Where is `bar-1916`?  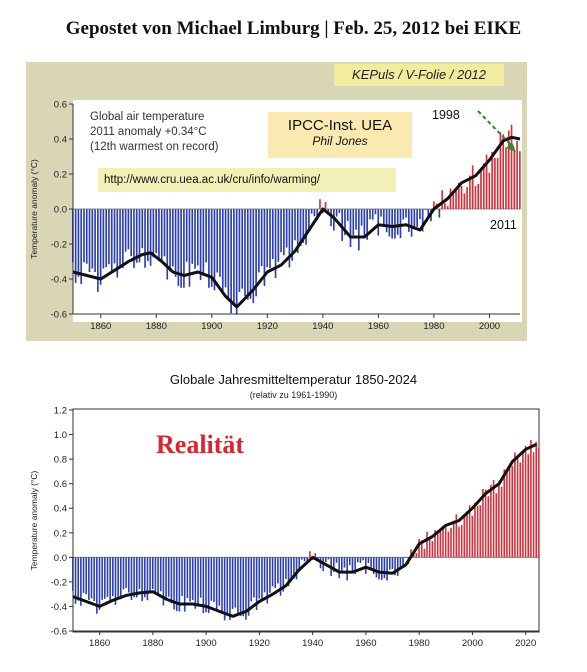
bar-1916 is located at coordinates (256, 253).